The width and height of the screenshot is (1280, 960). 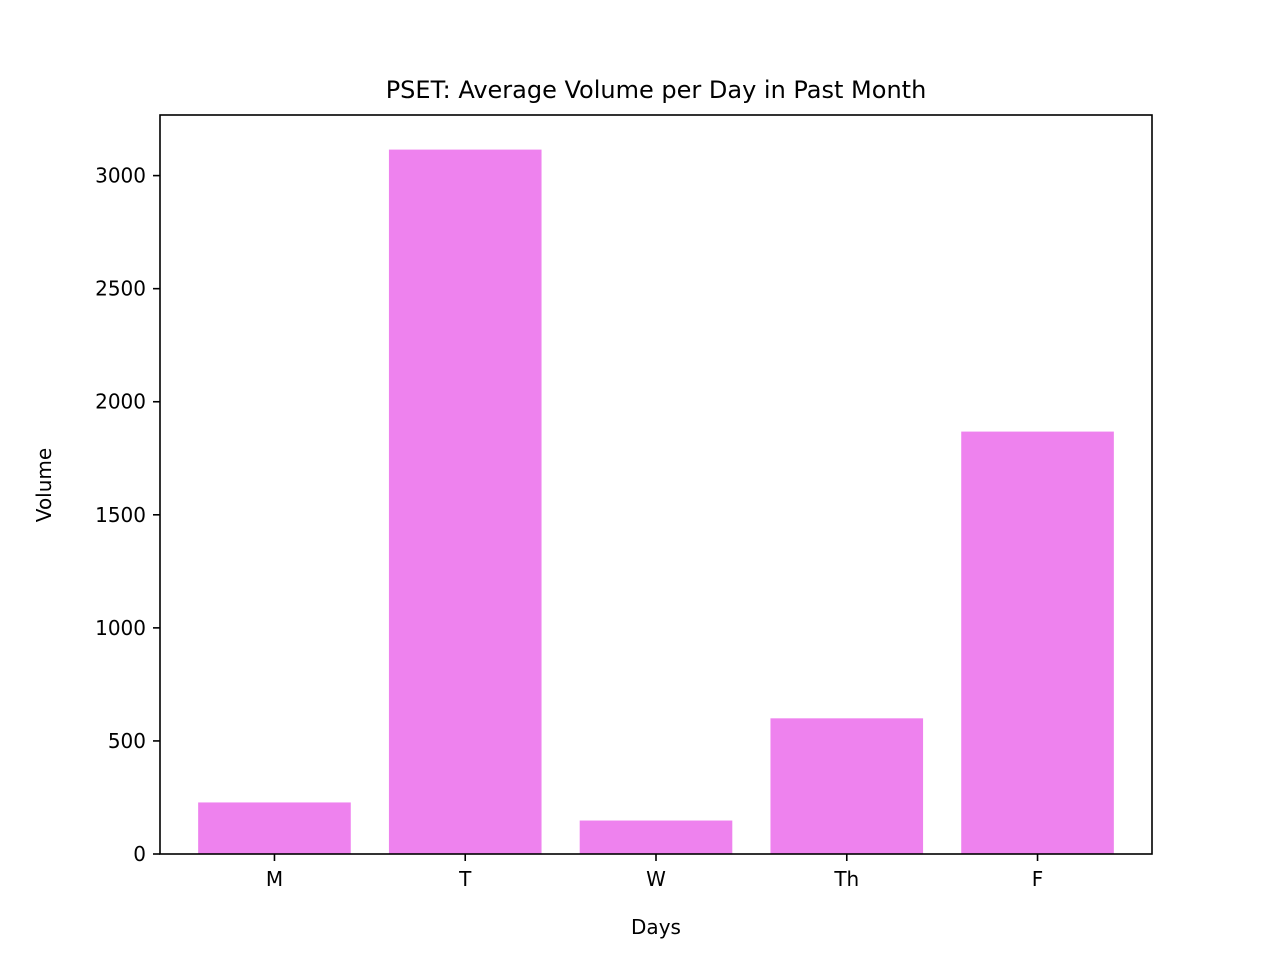 I want to click on bar-f, so click(x=1037, y=642).